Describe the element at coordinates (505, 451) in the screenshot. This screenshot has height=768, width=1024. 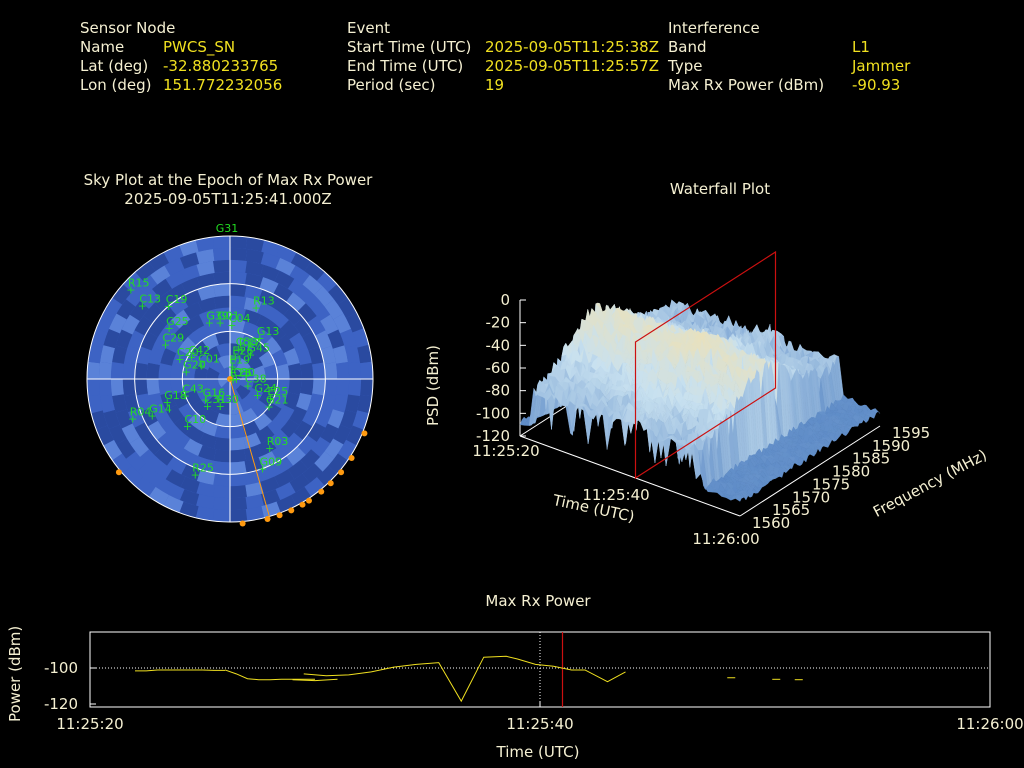
I see `time-tick-label: 11:25:20` at that location.